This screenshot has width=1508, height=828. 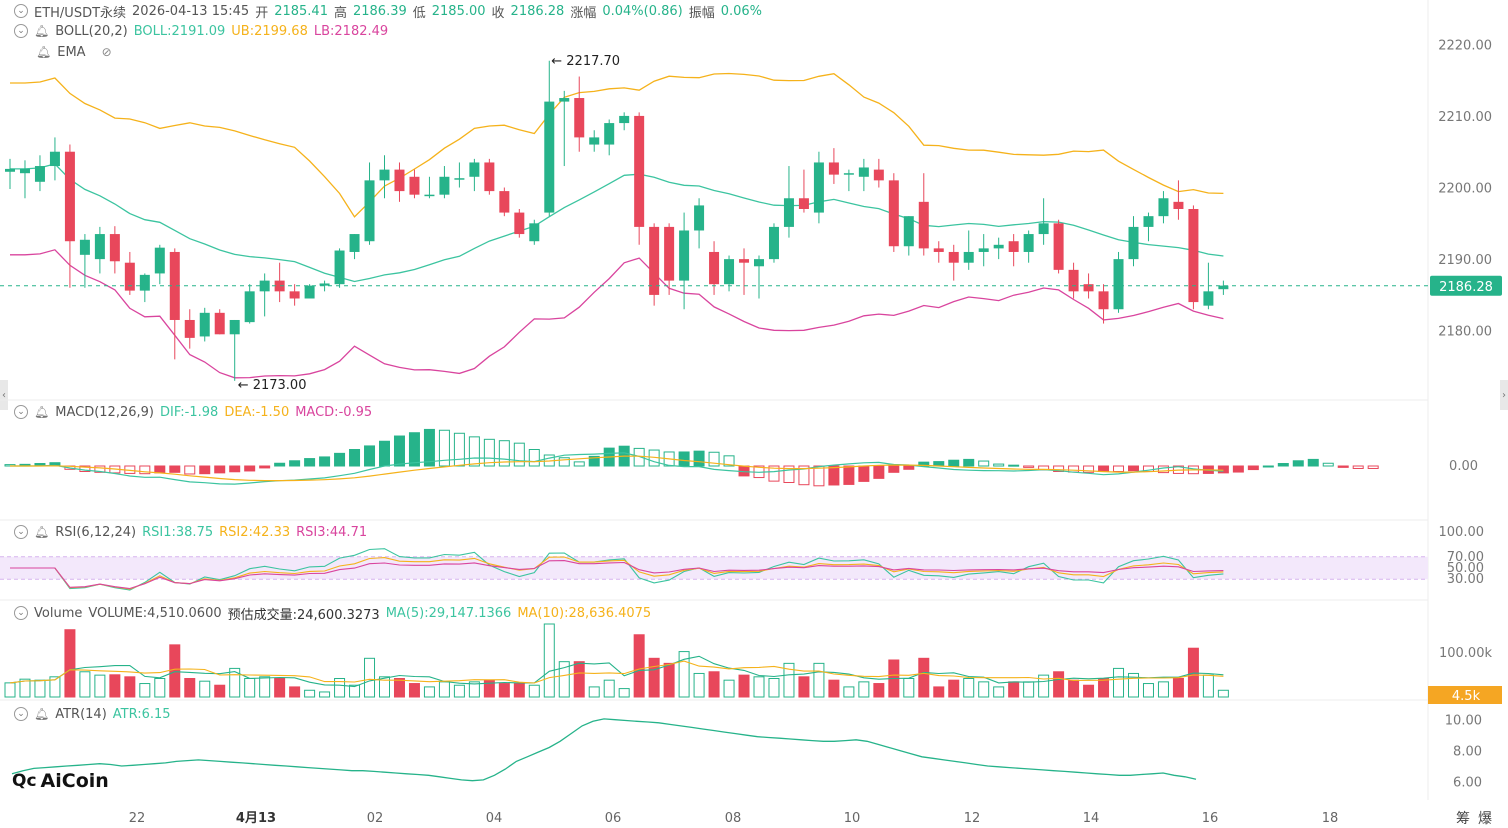 I want to click on rsi2-value: RSI2:42.33, so click(x=255, y=532).